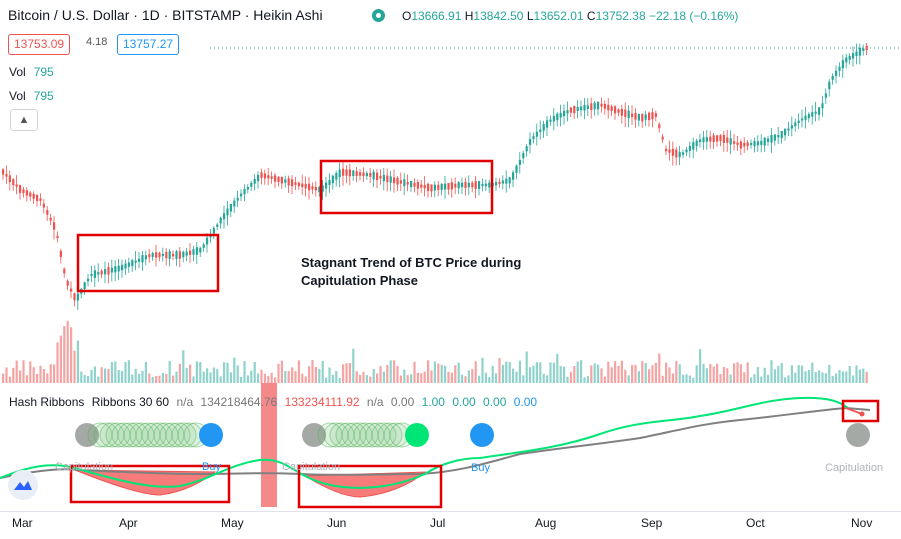  I want to click on buy-price-button: 13757.27, so click(148, 44).